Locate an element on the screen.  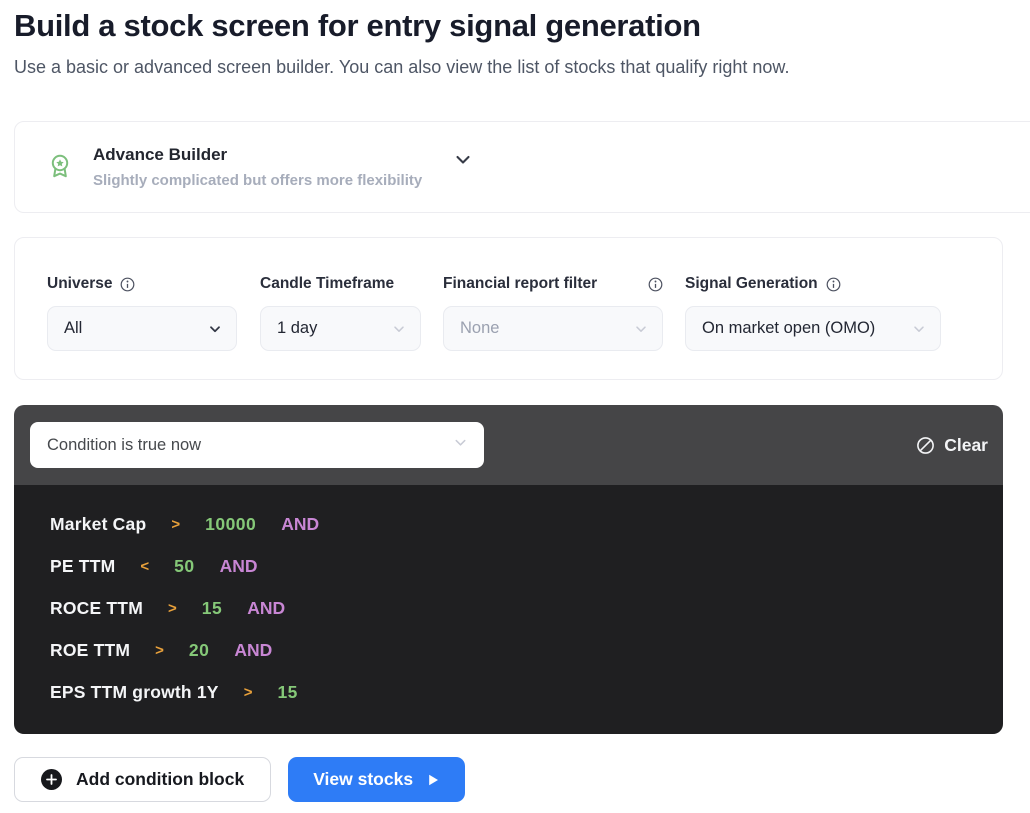
condition-value: 50 is located at coordinates (184, 565).